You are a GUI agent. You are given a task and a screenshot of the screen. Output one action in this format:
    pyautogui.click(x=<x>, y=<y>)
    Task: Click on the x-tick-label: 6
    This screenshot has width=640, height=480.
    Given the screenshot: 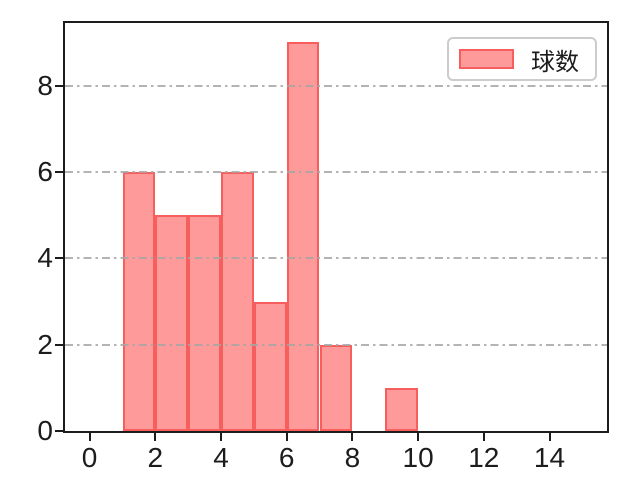 What is the action you would take?
    pyautogui.click(x=286, y=457)
    